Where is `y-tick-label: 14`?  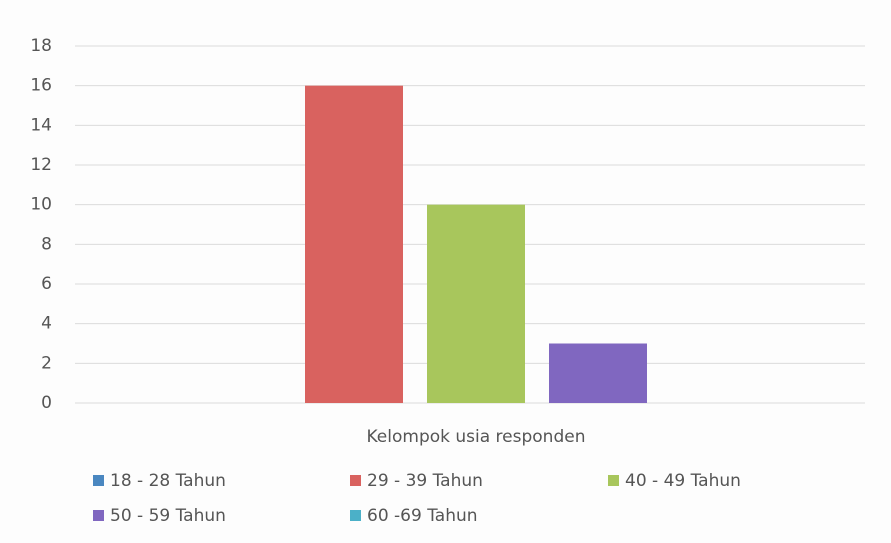 y-tick-label: 14 is located at coordinates (41, 125).